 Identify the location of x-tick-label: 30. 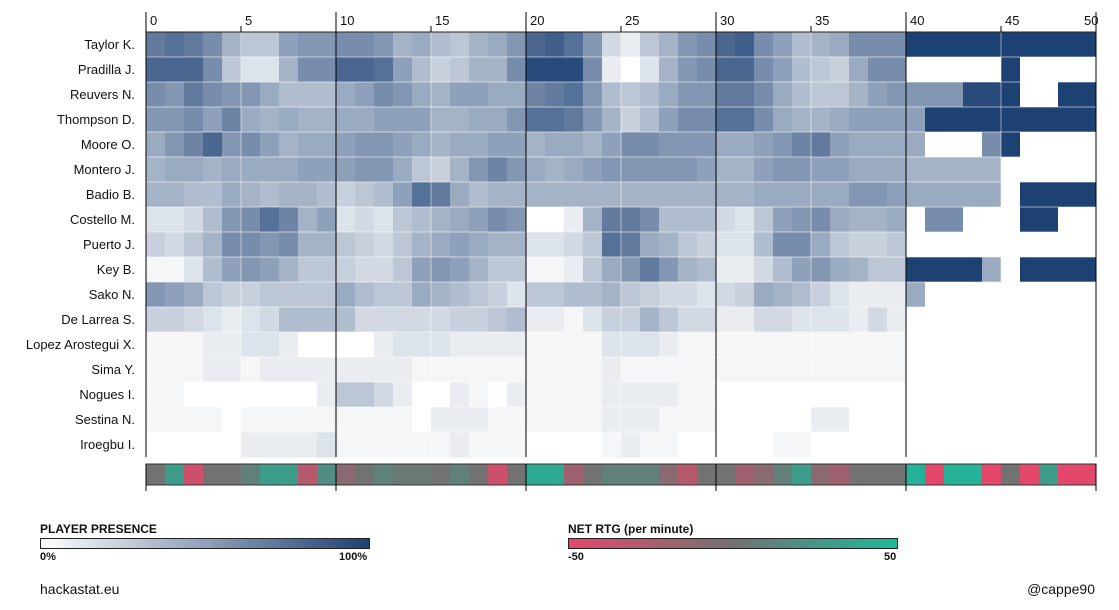
(727, 20).